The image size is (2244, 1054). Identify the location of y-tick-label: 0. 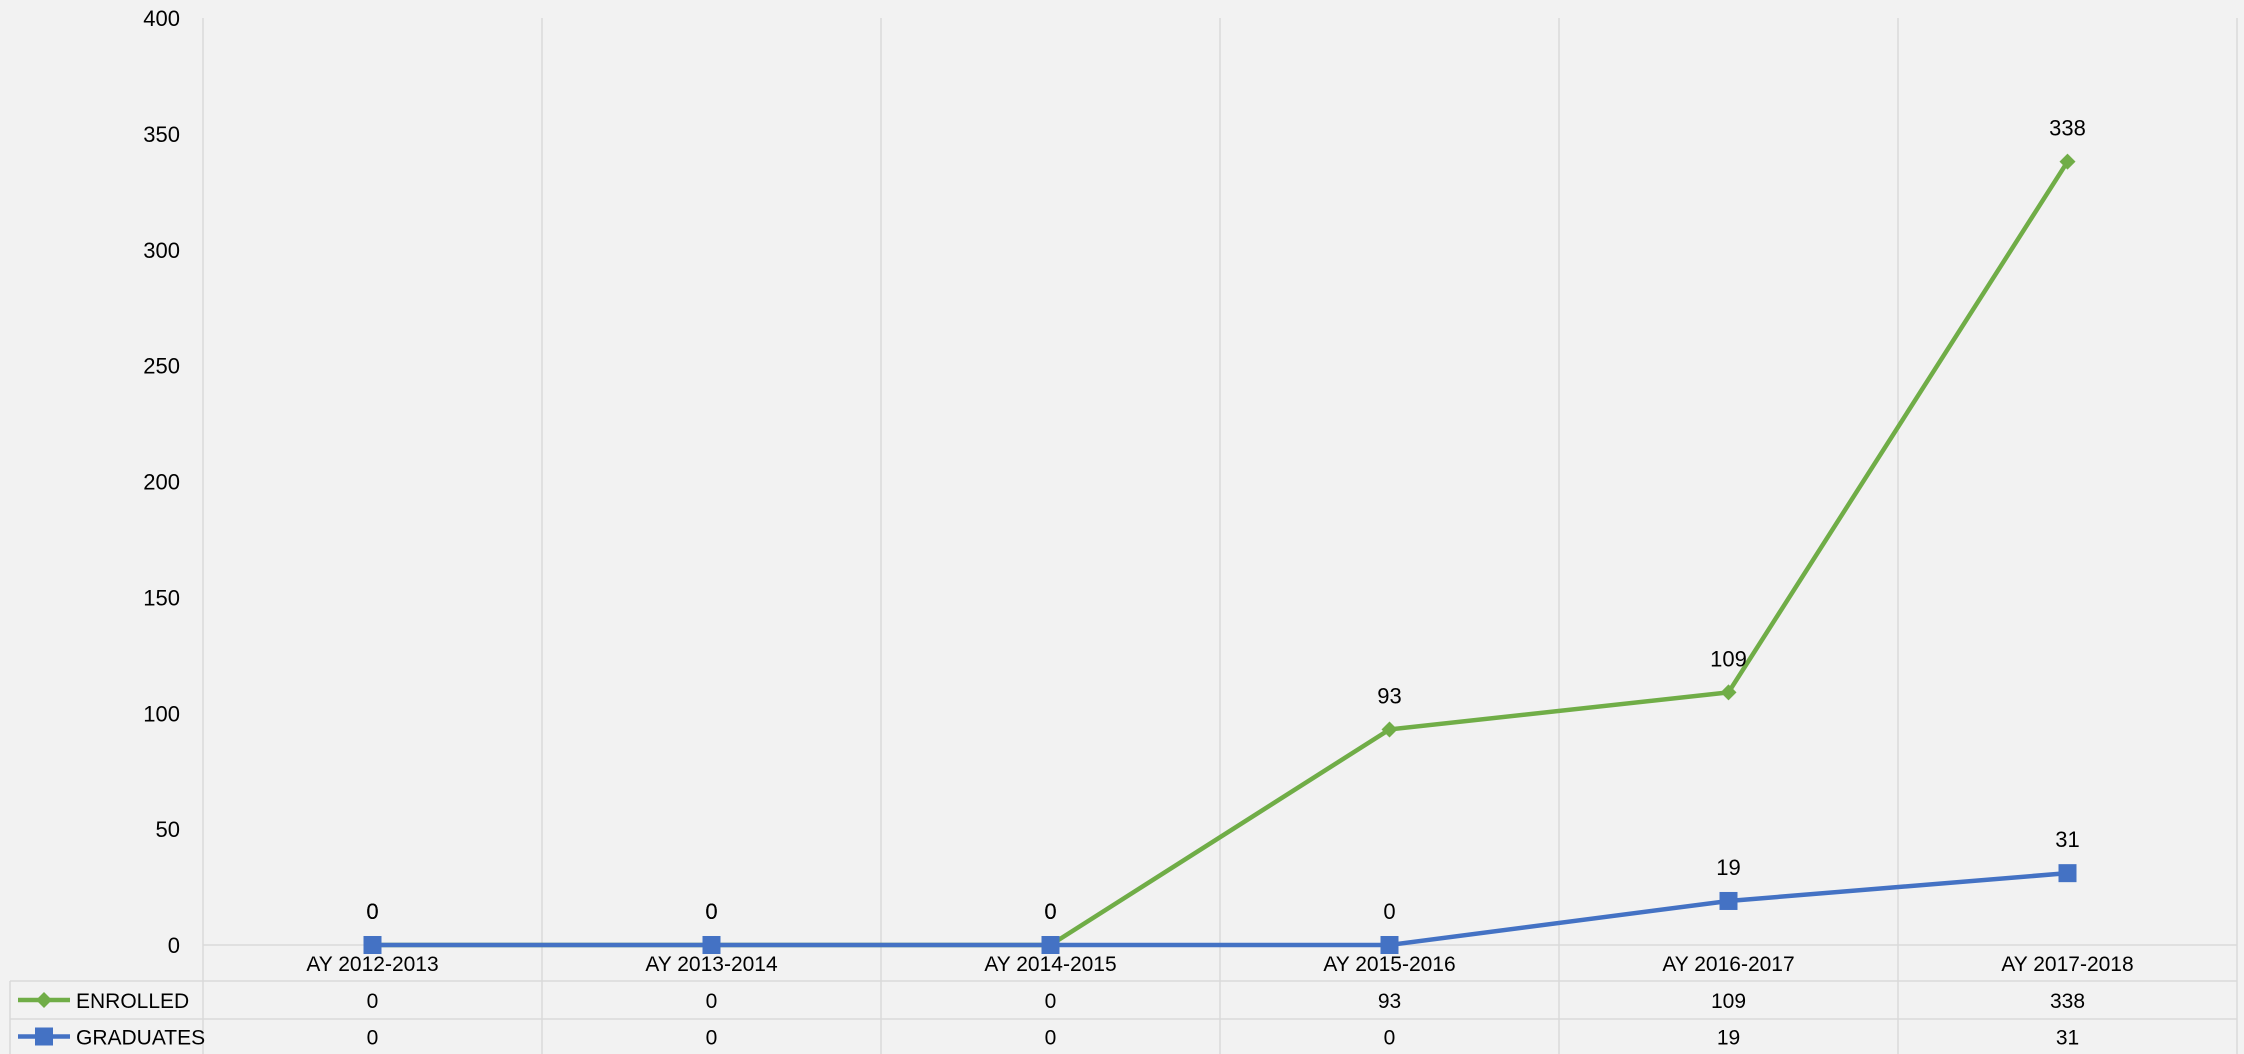
(174, 945).